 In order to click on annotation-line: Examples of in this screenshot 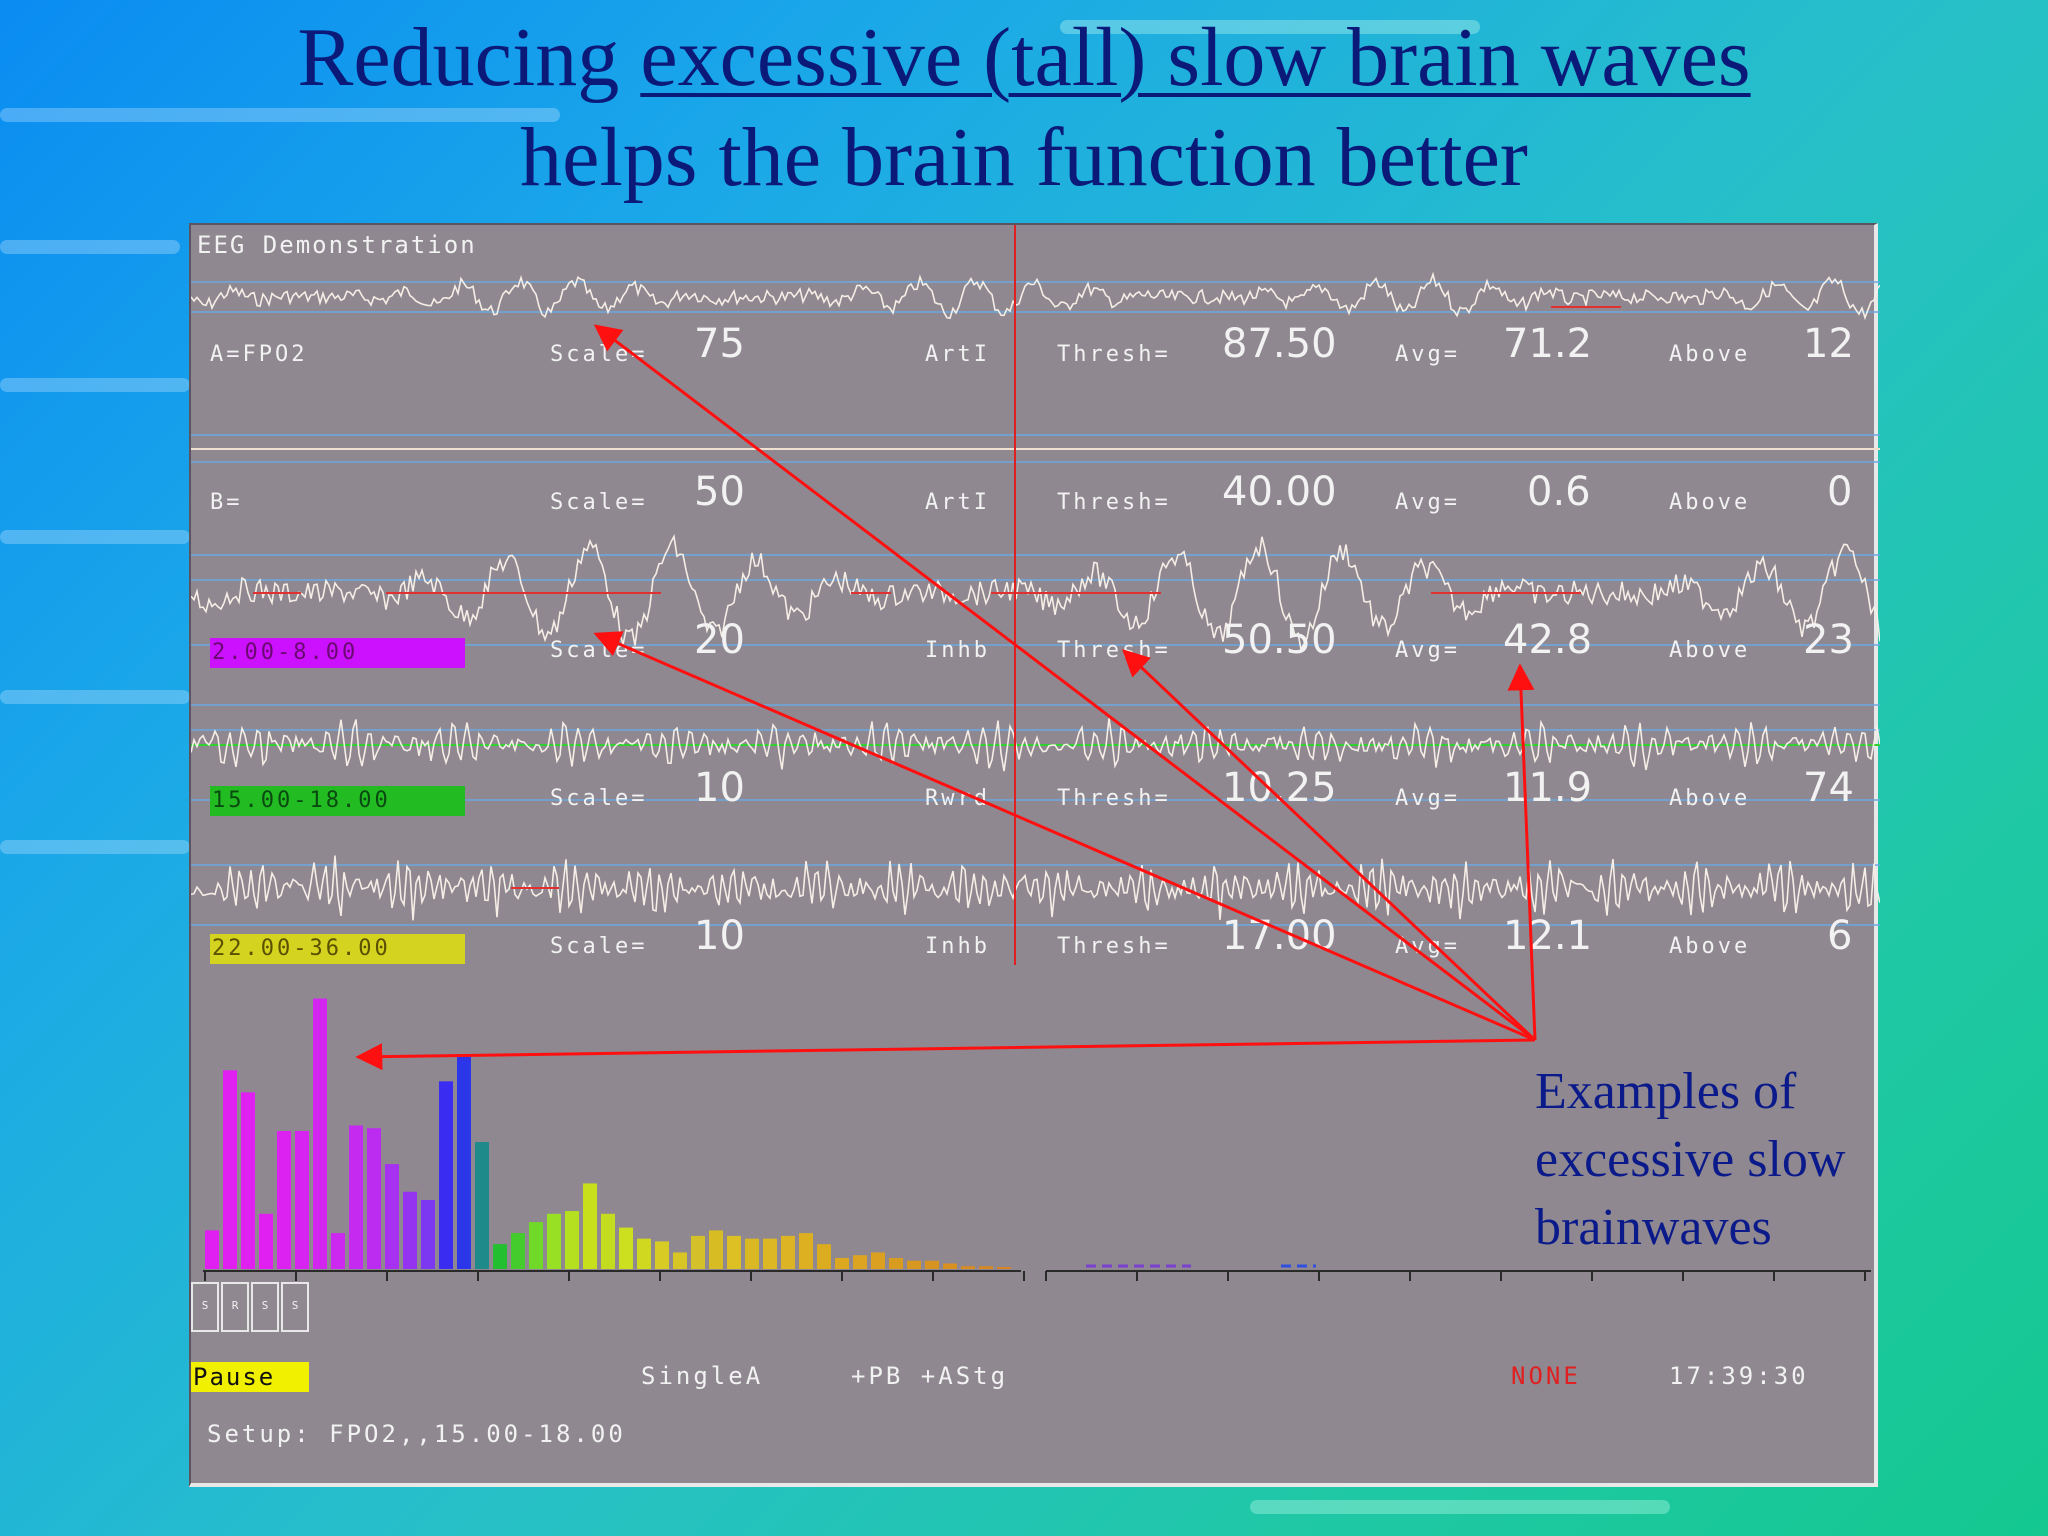, I will do `click(1666, 1091)`.